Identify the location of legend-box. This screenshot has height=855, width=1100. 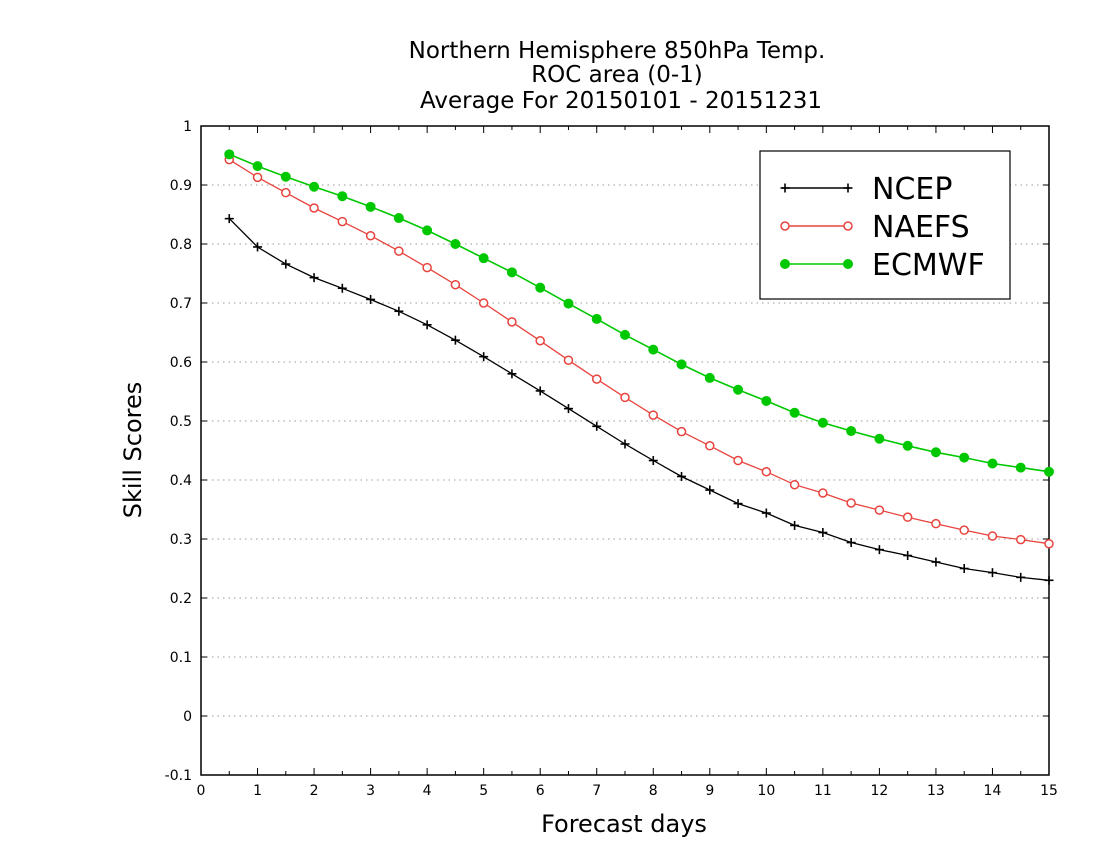
(885, 225).